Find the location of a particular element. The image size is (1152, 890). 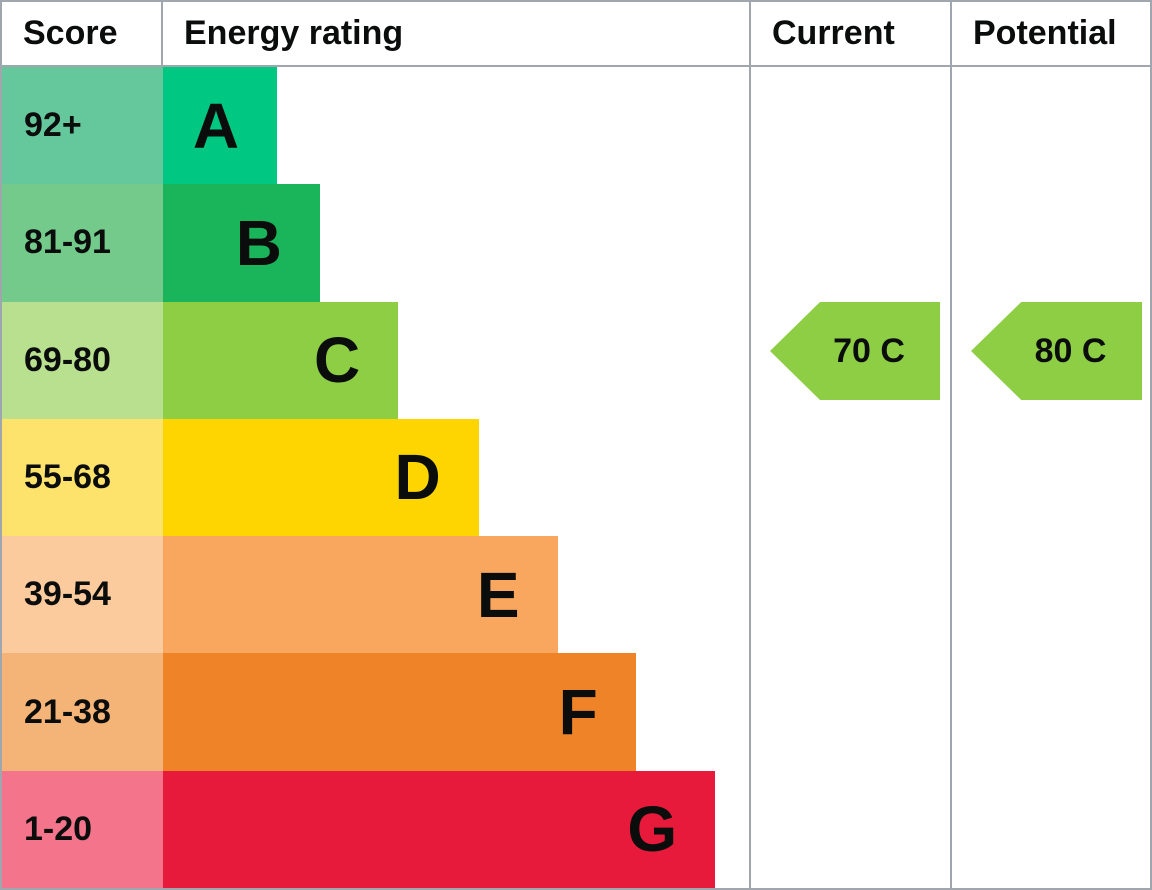

band-bar-area: F is located at coordinates (457, 712).